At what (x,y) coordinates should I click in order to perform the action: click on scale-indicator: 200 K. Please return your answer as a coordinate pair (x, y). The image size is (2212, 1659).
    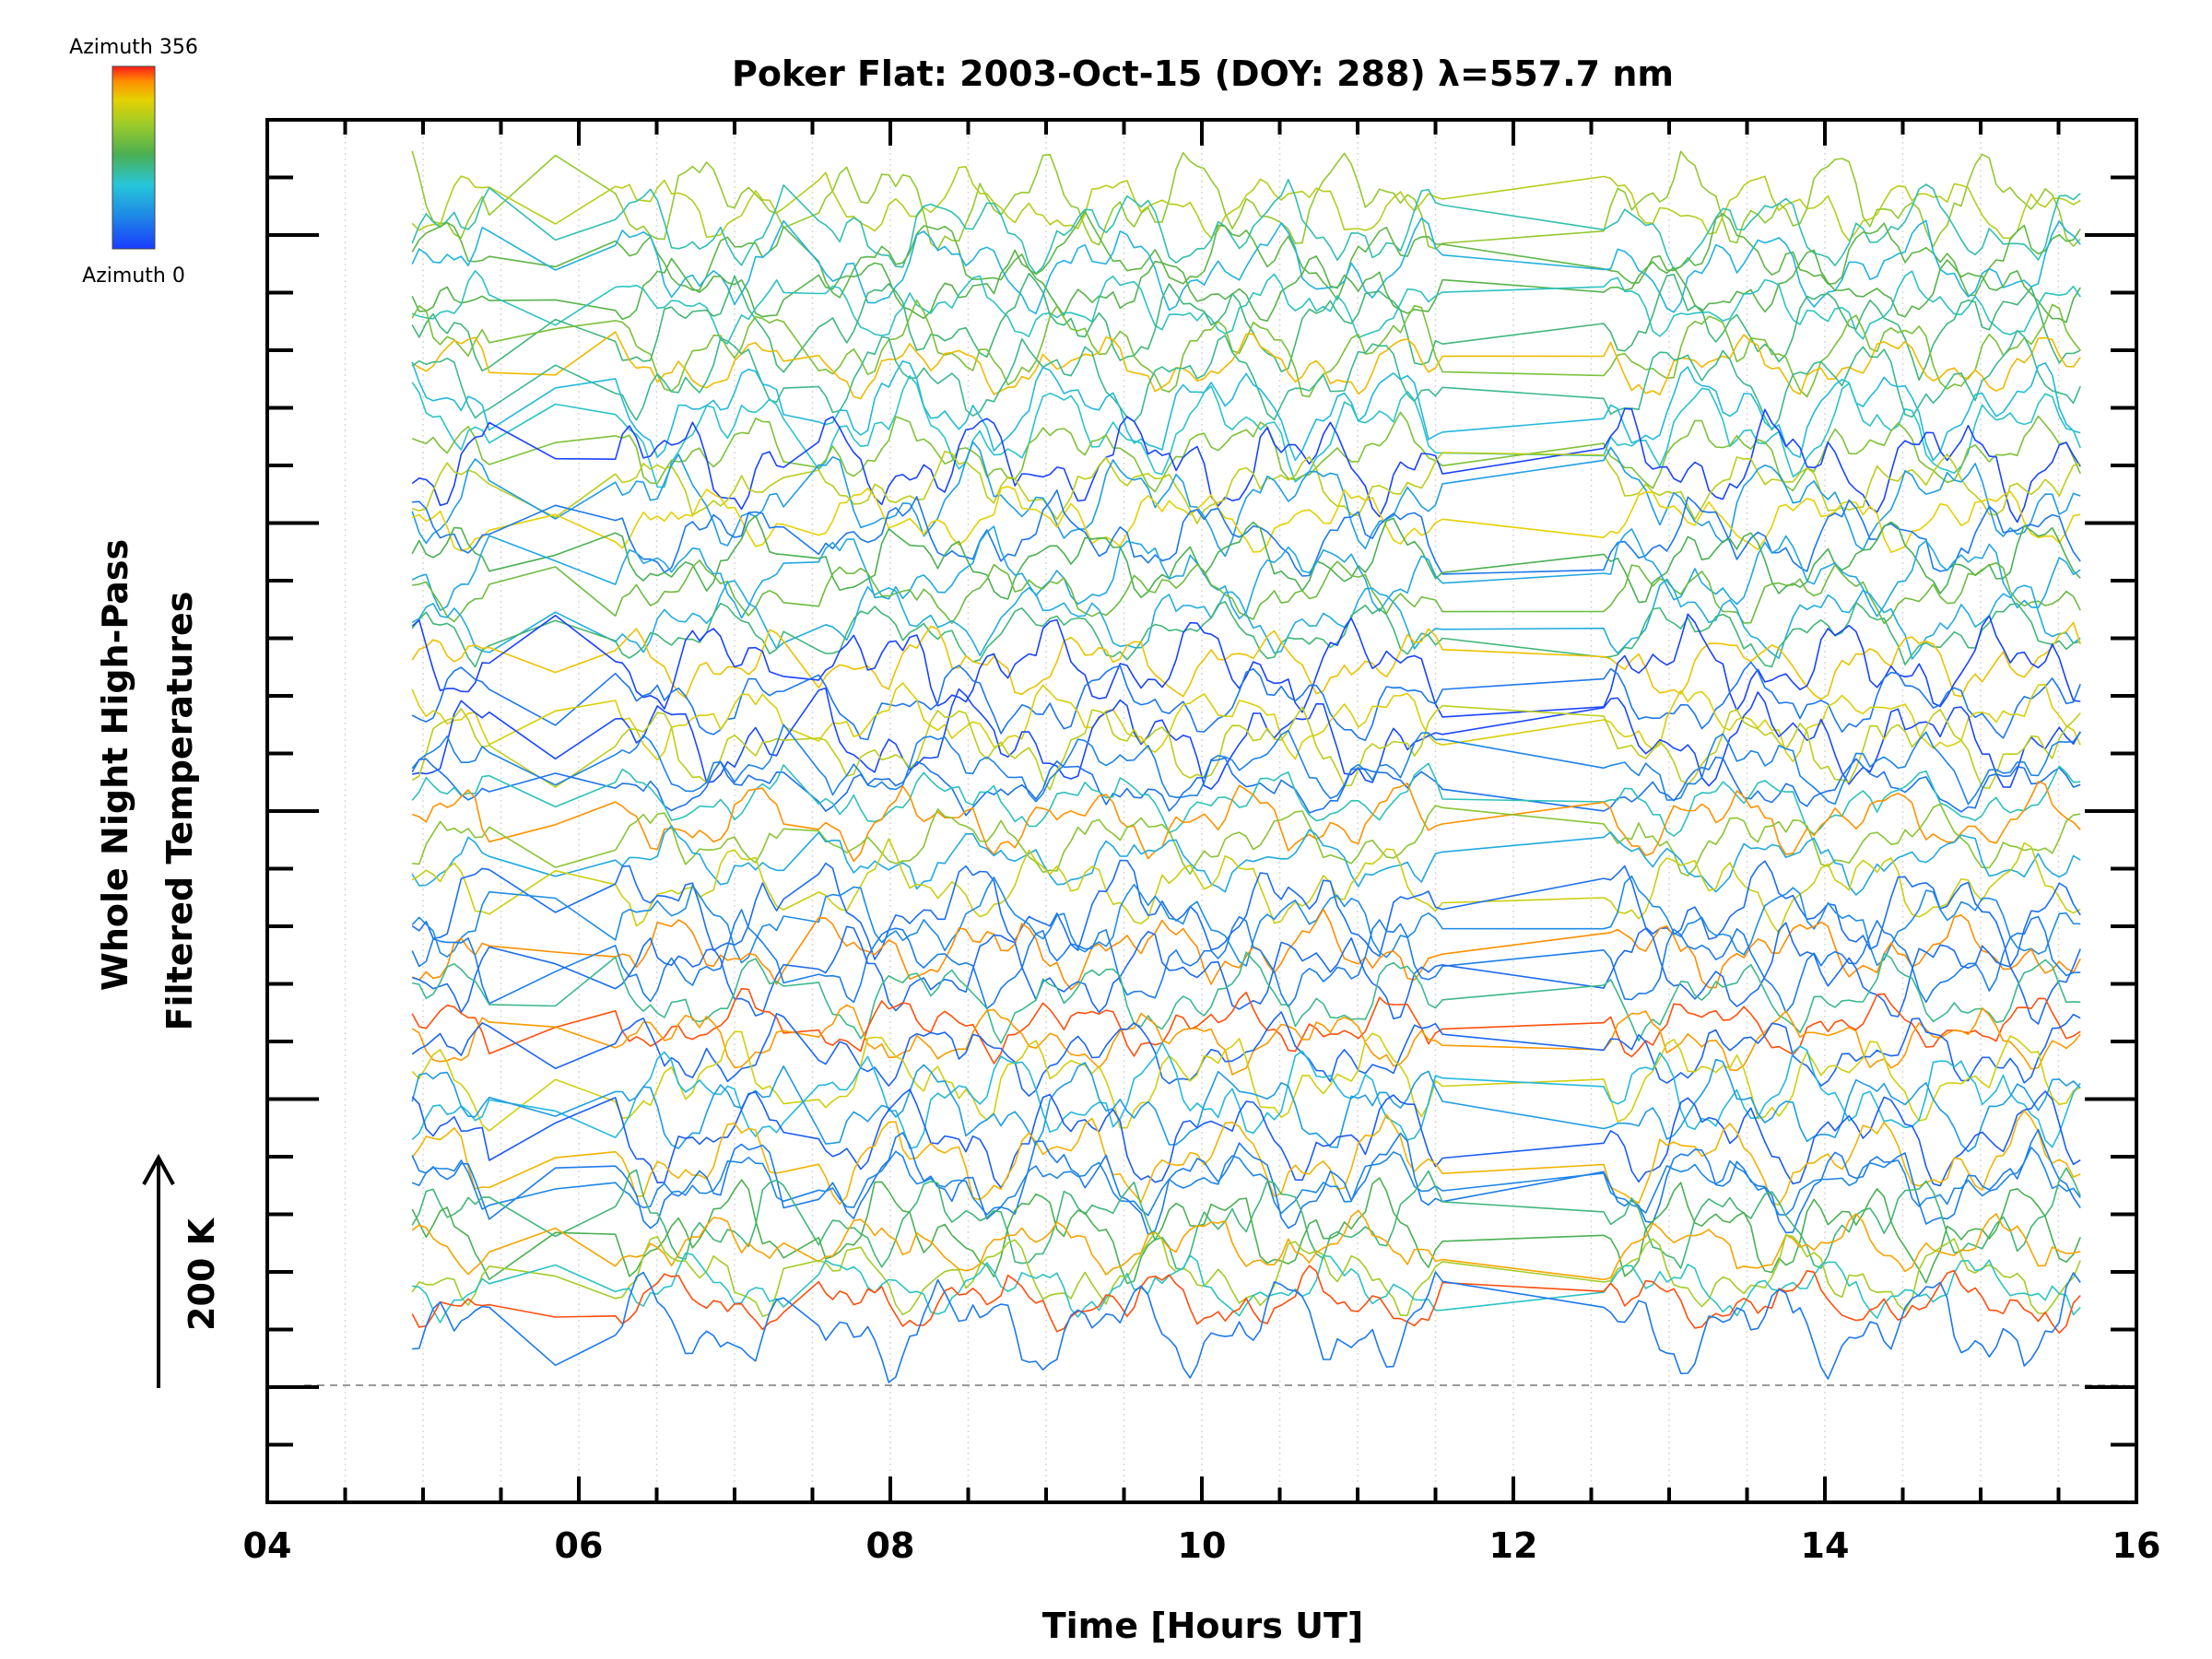
    Looking at the image, I should click on (182, 1270).